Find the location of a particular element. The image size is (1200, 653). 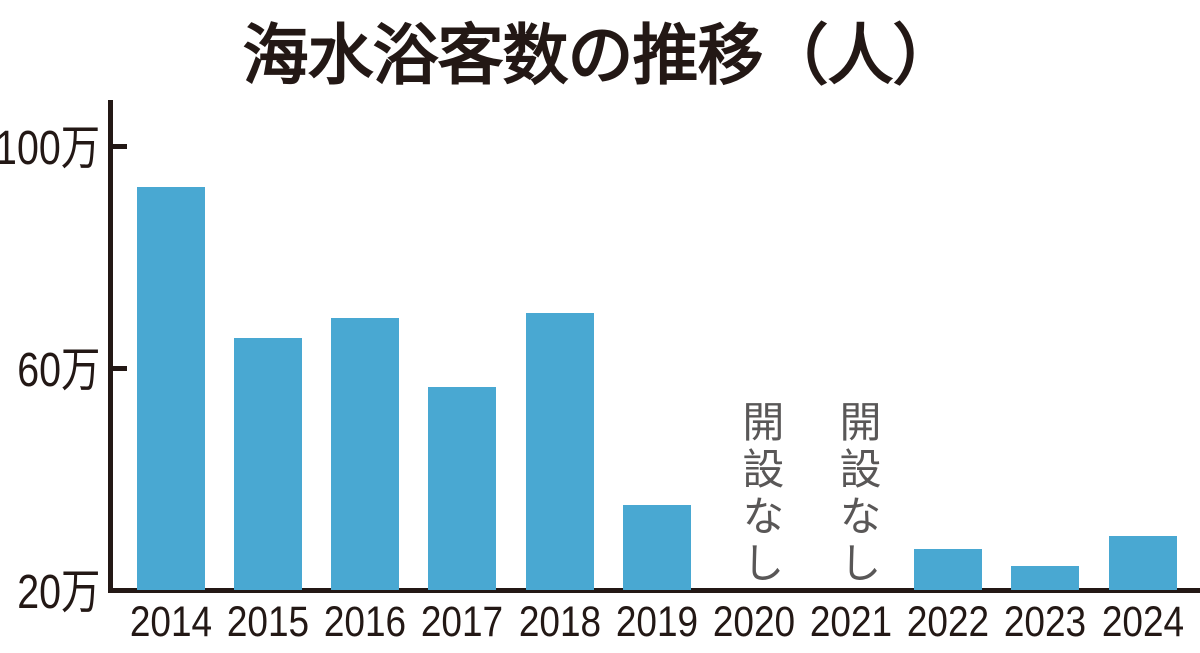

x-tick-label-2014: 2014 is located at coordinates (171, 622).